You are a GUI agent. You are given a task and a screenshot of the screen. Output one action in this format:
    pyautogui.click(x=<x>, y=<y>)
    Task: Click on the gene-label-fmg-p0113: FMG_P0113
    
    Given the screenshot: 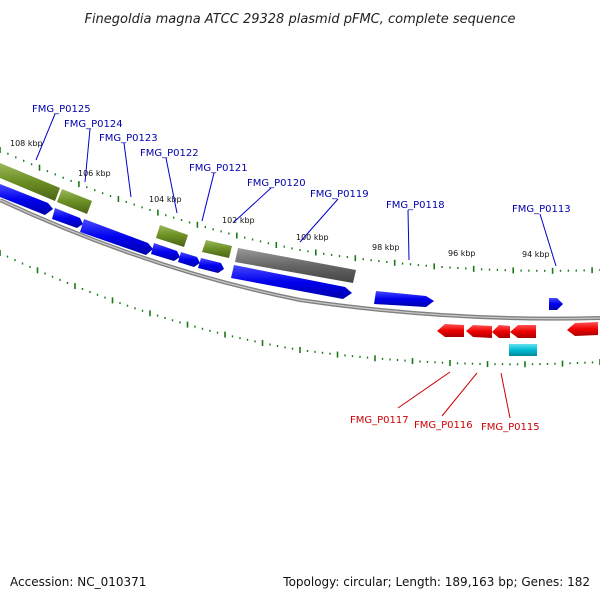 What is the action you would take?
    pyautogui.click(x=541, y=209)
    